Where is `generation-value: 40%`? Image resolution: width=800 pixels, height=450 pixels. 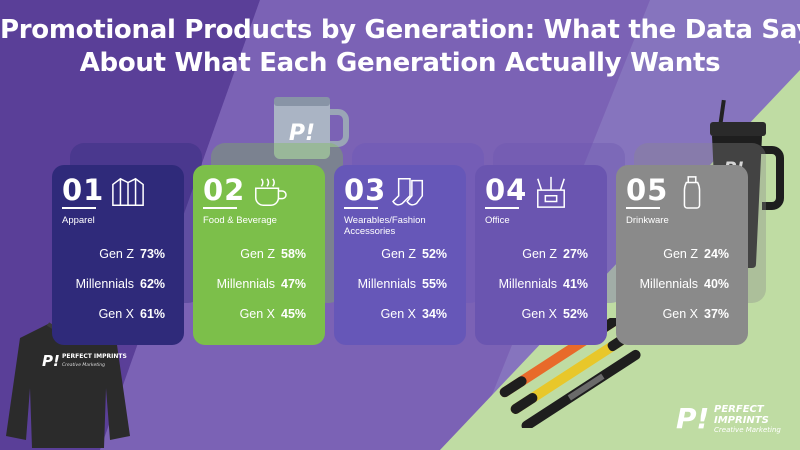
generation-value: 40% is located at coordinates (717, 284).